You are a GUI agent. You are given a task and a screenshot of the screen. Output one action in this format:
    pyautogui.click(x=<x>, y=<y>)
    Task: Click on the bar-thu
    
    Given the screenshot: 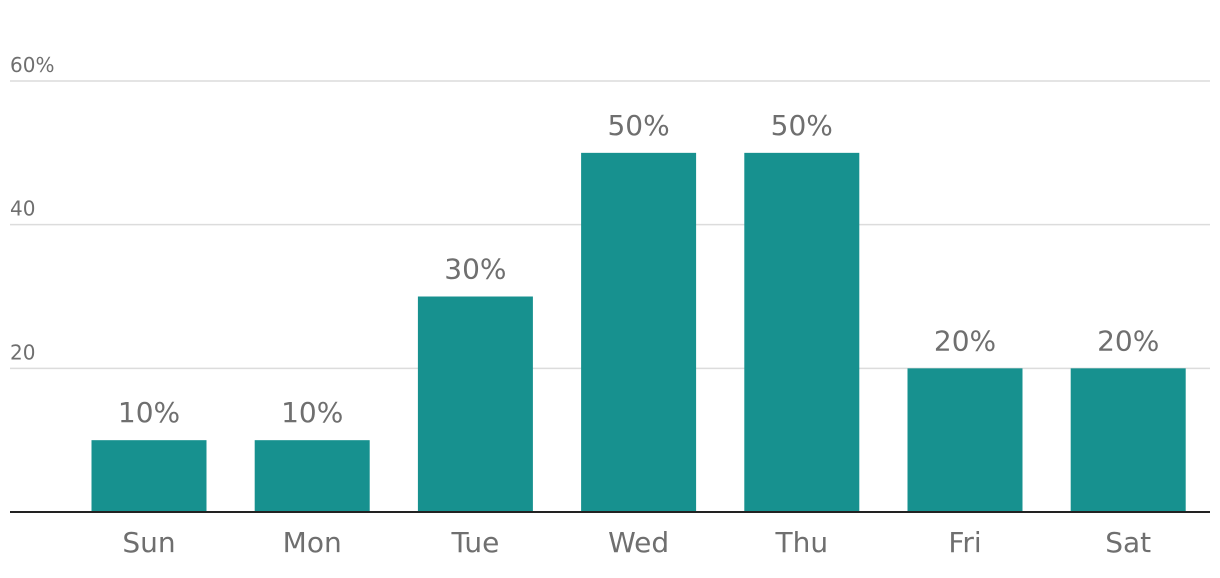 What is the action you would take?
    pyautogui.click(x=802, y=332)
    